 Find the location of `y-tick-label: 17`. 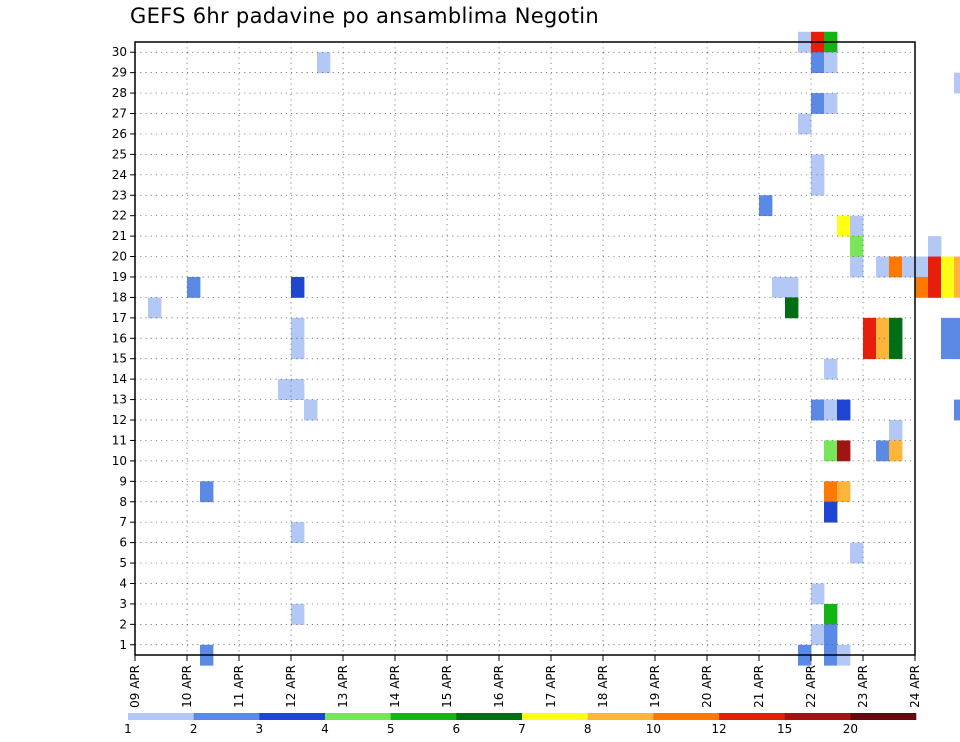

y-tick-label: 17 is located at coordinates (119, 318).